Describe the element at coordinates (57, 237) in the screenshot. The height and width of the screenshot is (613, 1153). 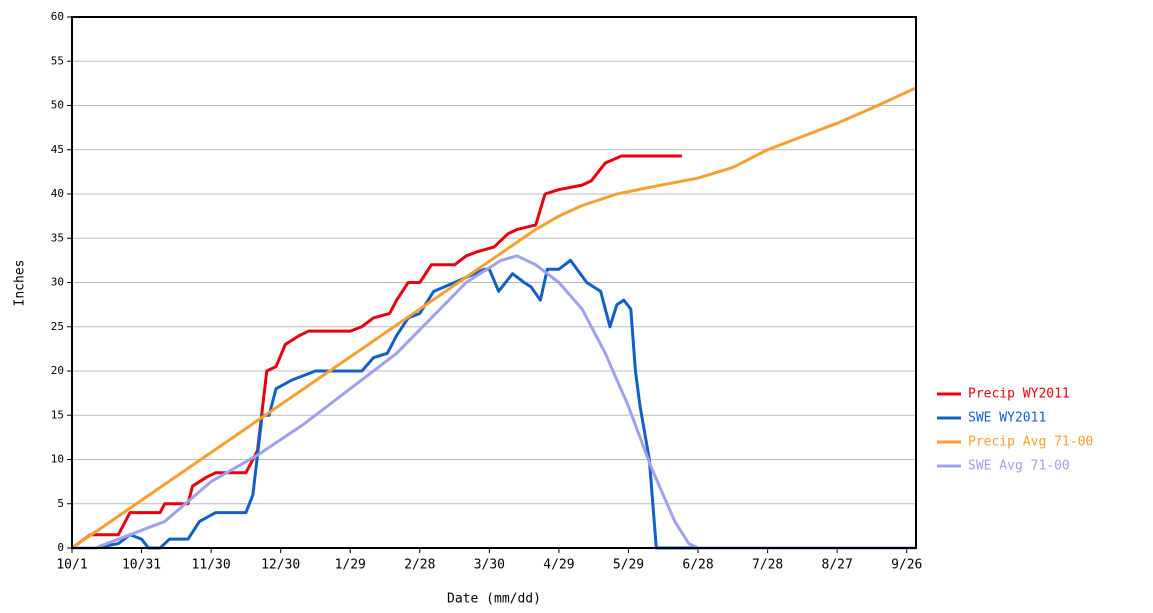
I see `y-tick-label: 35` at that location.